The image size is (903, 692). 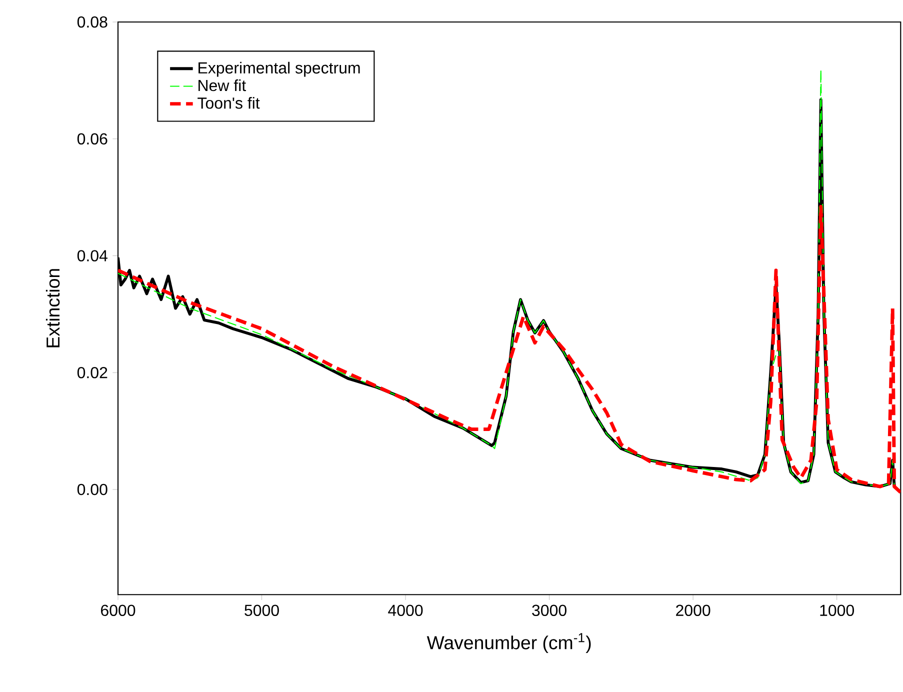 What do you see at coordinates (229, 103) in the screenshot?
I see `legend-label: Toon's fit` at bounding box center [229, 103].